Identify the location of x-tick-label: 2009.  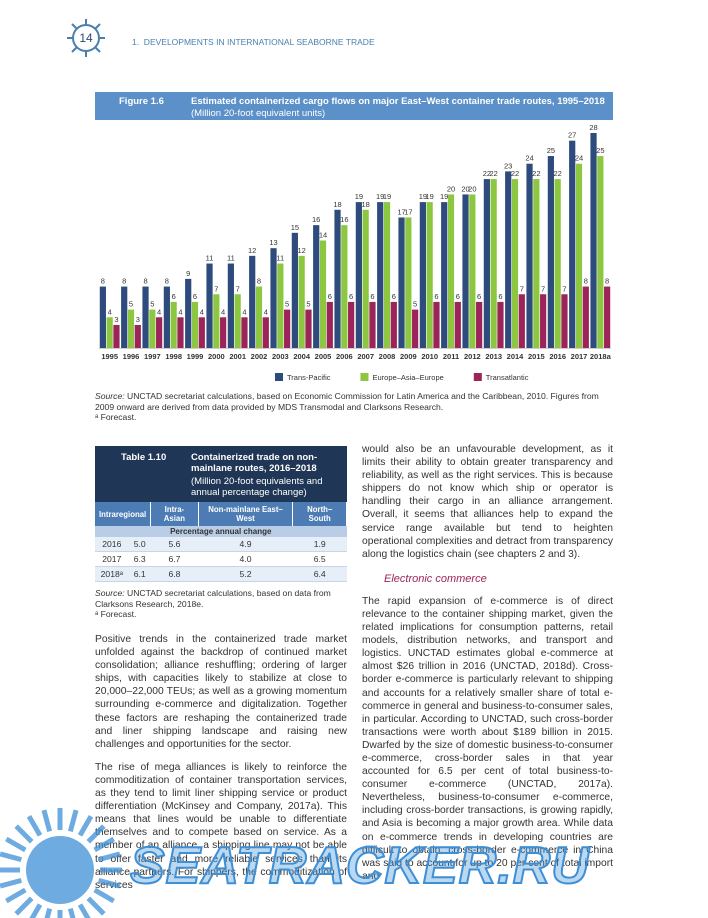
(408, 356).